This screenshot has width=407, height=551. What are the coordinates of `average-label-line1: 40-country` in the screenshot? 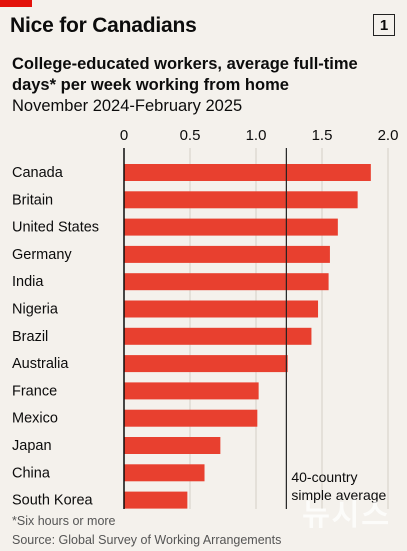 It's located at (324, 477).